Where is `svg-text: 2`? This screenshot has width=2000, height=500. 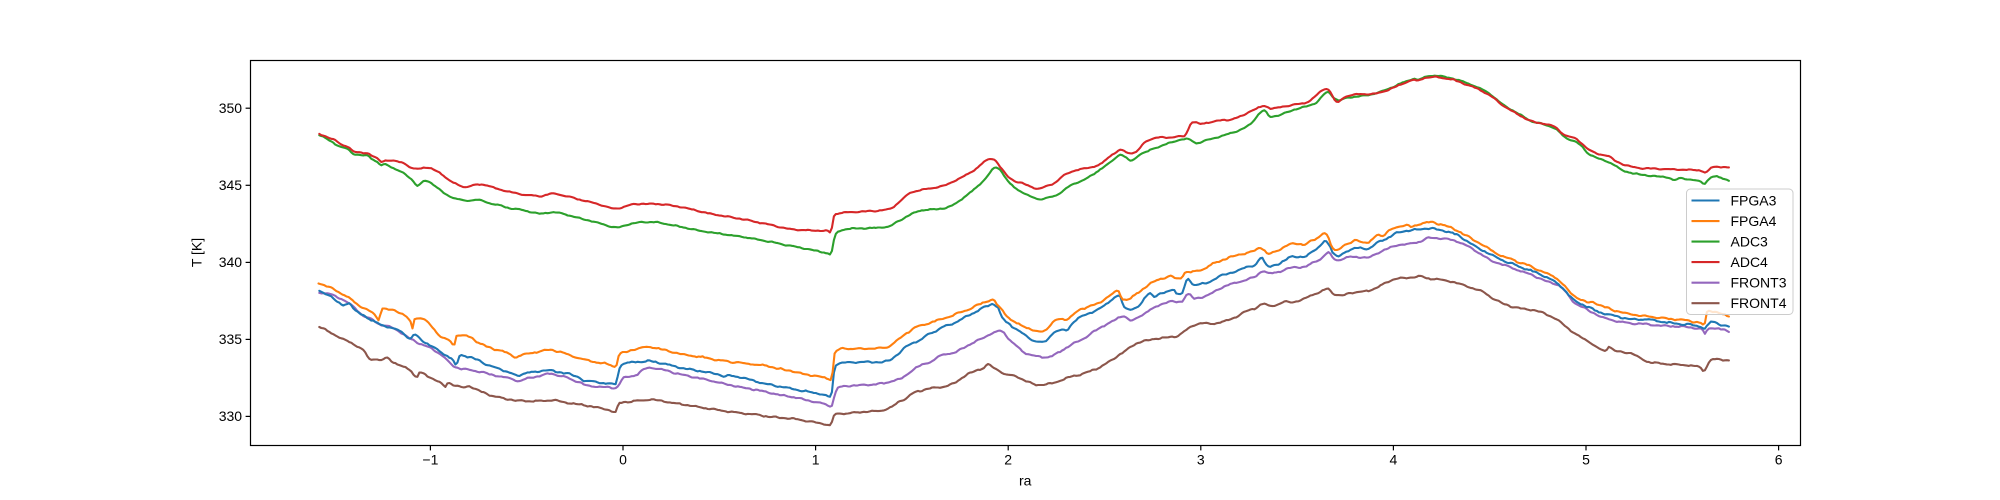
svg-text: 2 is located at coordinates (1008, 460).